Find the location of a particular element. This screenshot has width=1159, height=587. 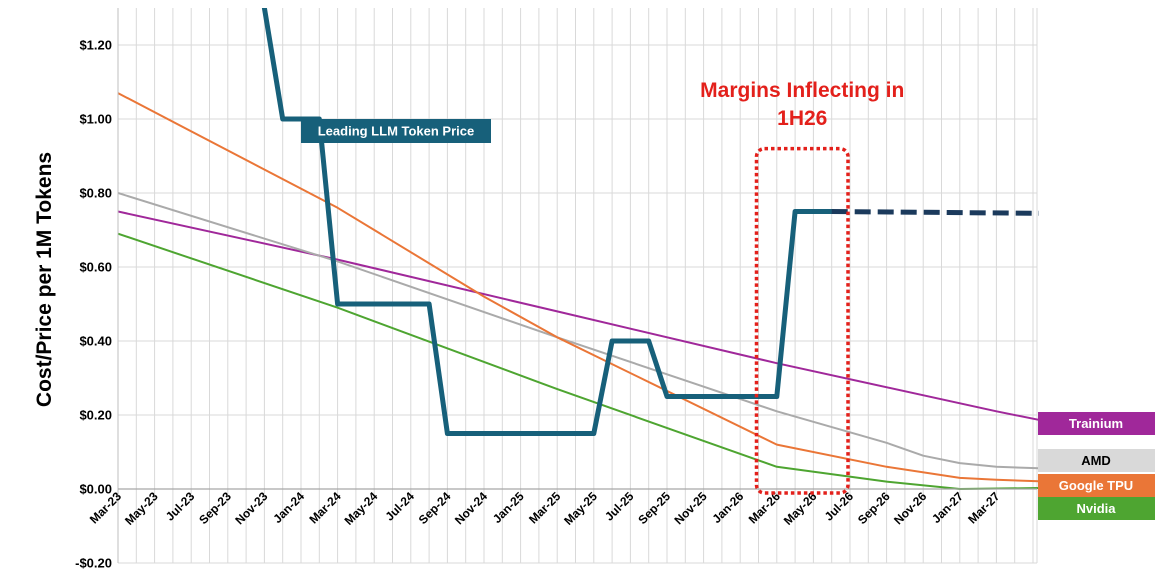

x-tick-label: Nov-23 is located at coordinates (251, 508).